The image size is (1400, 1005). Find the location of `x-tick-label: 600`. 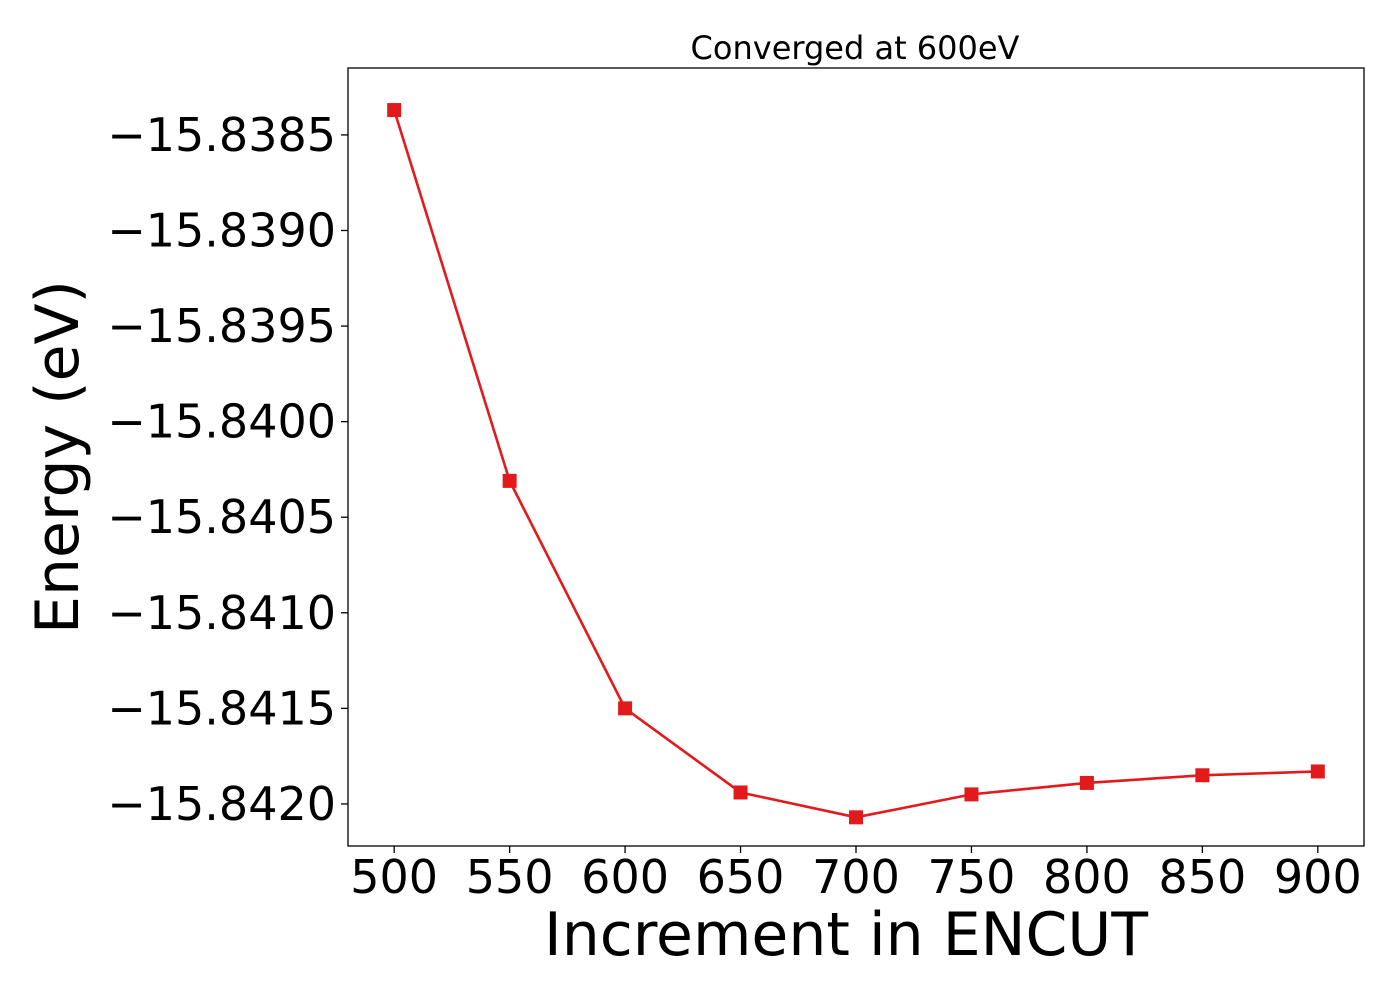

x-tick-label: 600 is located at coordinates (625, 877).